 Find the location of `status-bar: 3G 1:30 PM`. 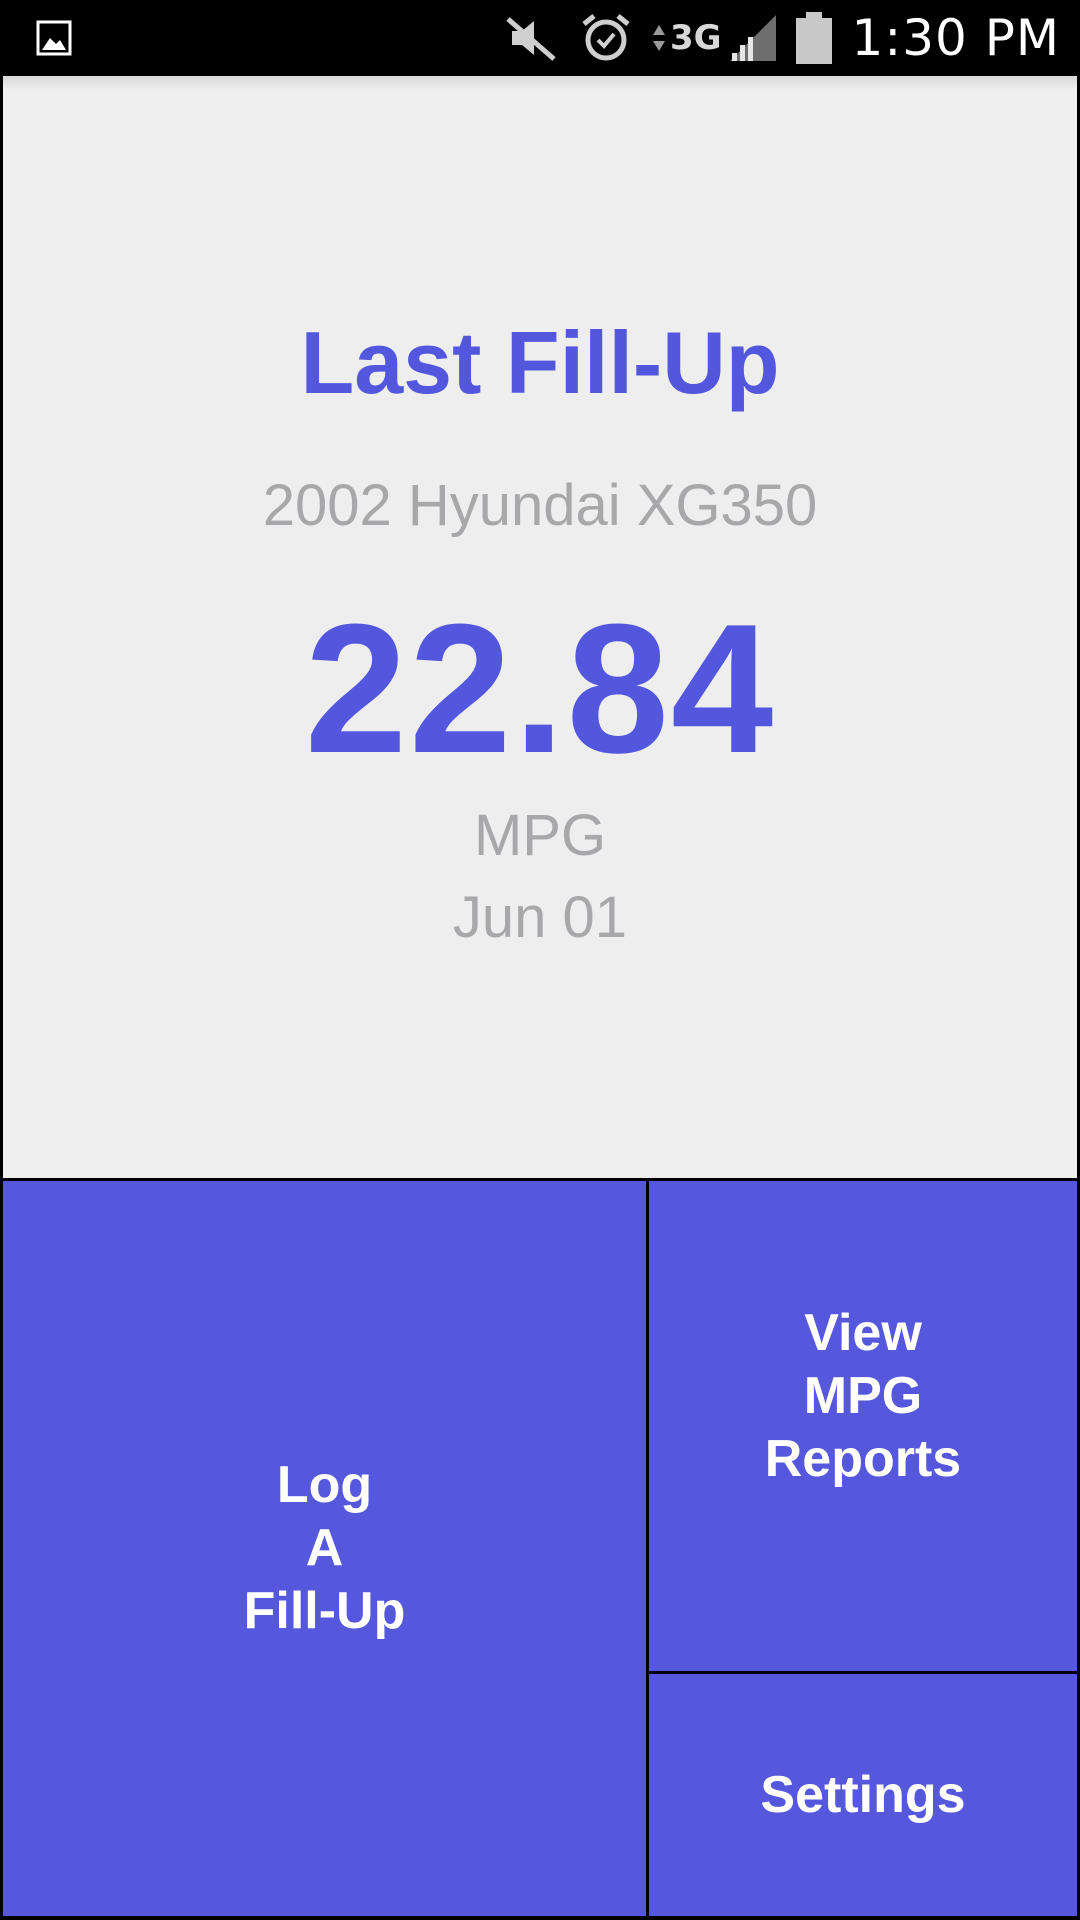

status-bar: 3G 1:30 PM is located at coordinates (540, 38).